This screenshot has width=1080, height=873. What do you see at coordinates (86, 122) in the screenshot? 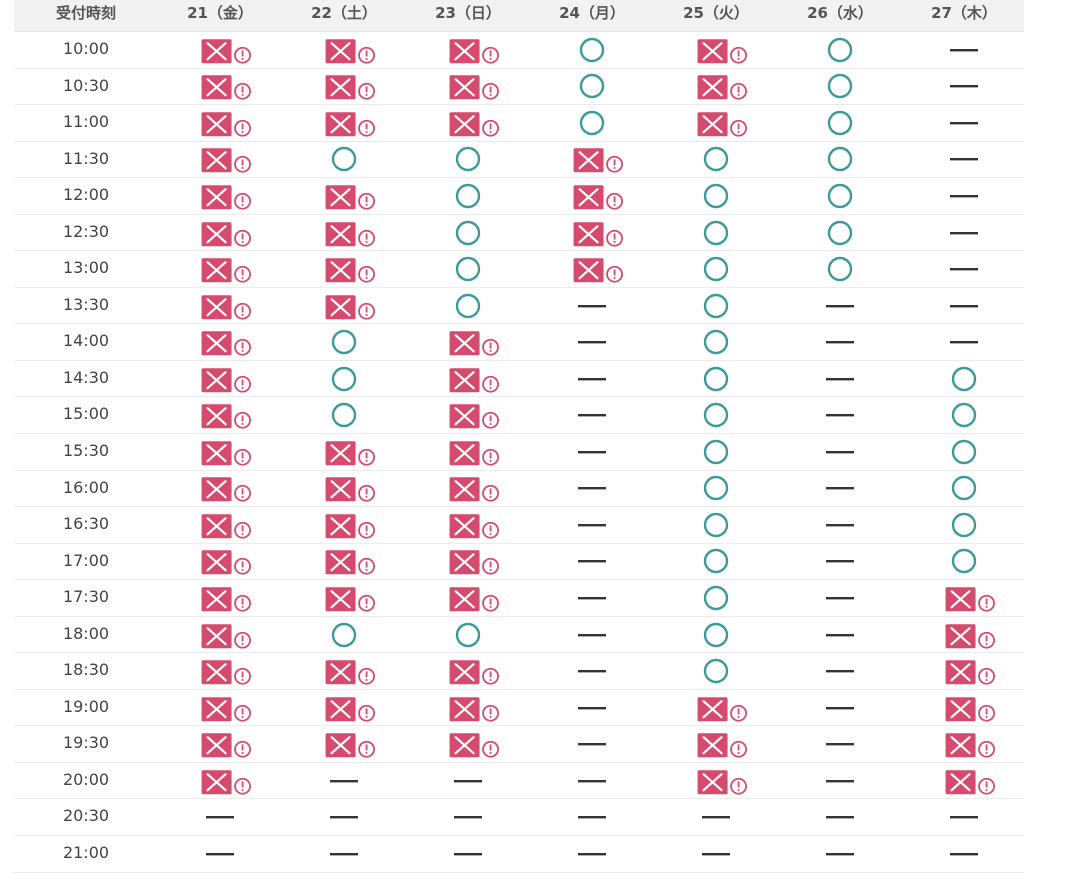
I see `time-label: 11:00` at bounding box center [86, 122].